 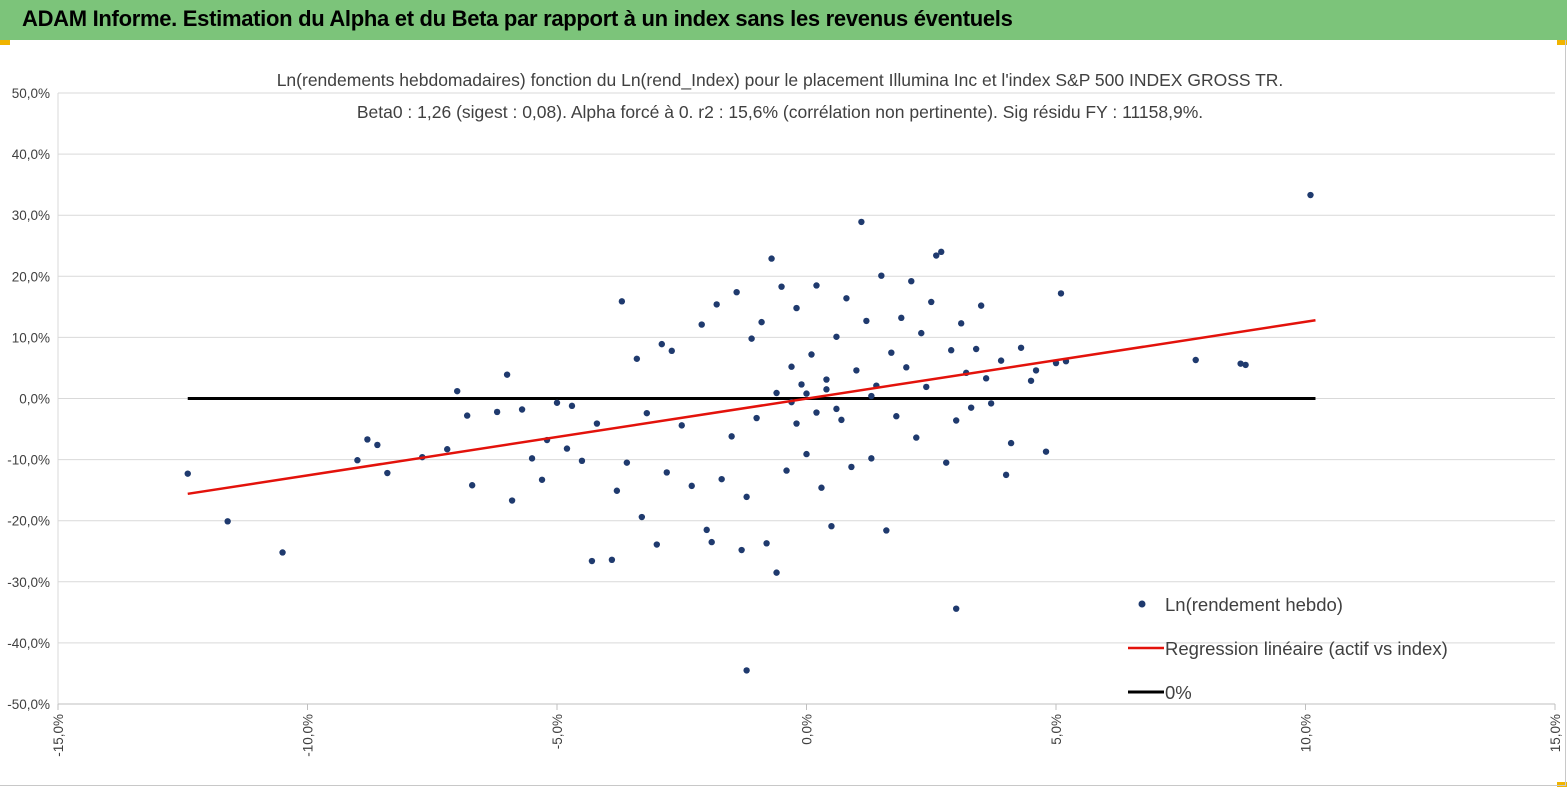 What do you see at coordinates (1562, 42) in the screenshot?
I see `corner-marker-top-right` at bounding box center [1562, 42].